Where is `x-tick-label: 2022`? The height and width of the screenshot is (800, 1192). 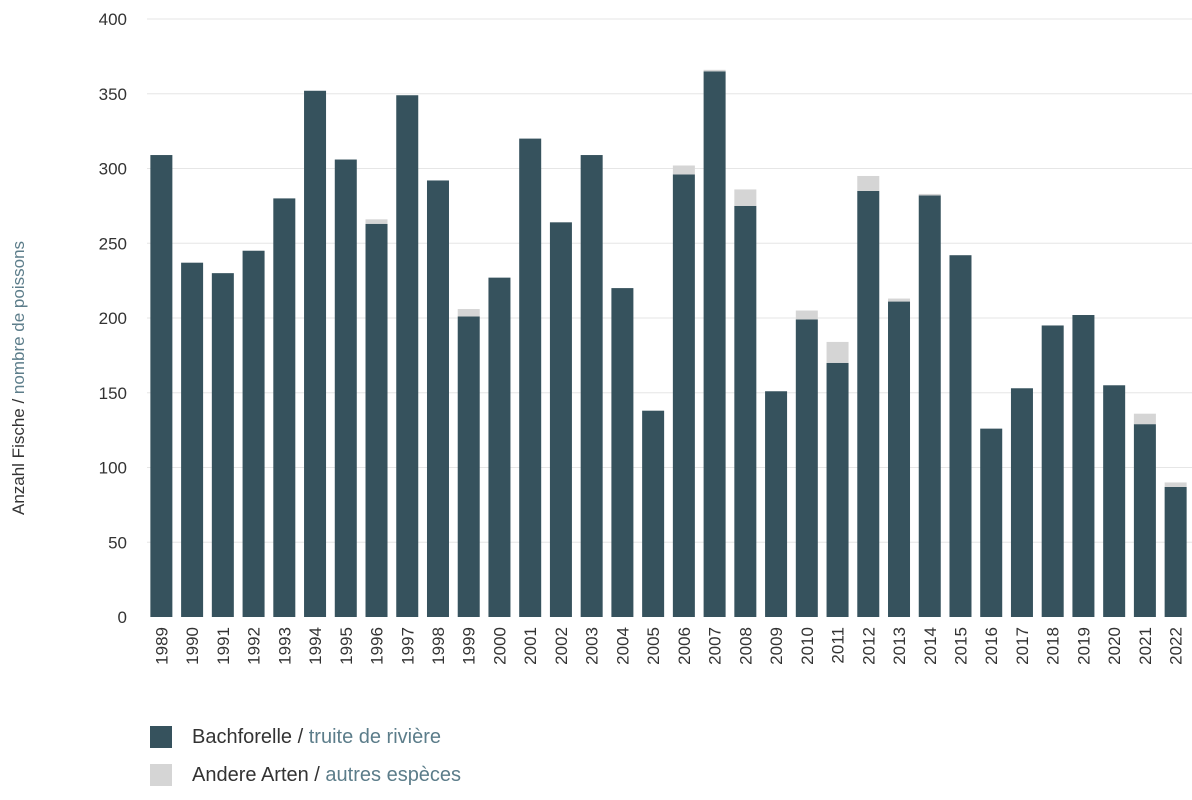
x-tick-label: 2022 is located at coordinates (1176, 646).